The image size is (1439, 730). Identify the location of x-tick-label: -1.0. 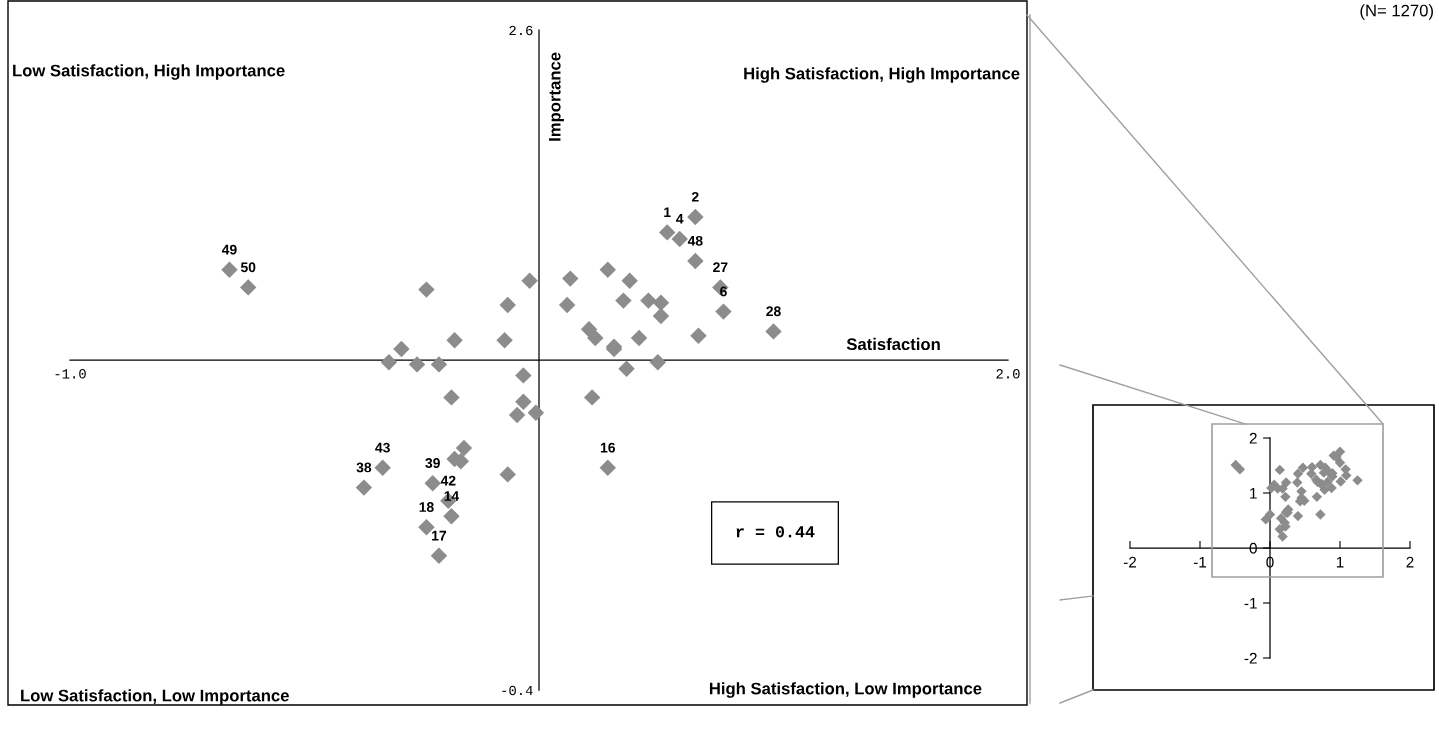
(70, 374).